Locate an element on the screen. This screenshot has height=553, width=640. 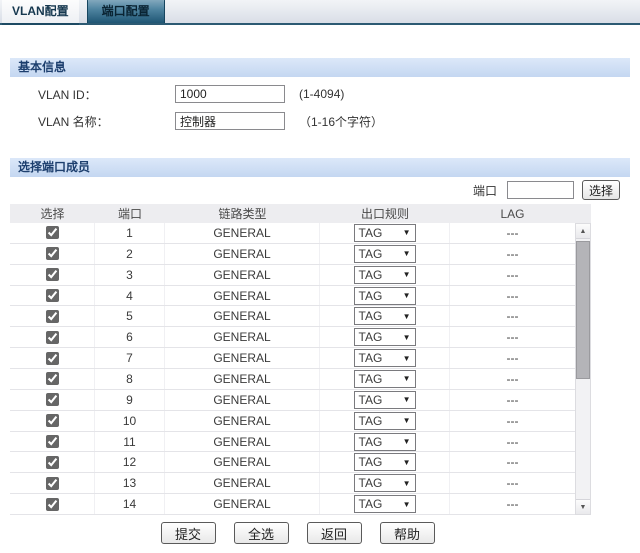
back-button: 返回 is located at coordinates (334, 533).